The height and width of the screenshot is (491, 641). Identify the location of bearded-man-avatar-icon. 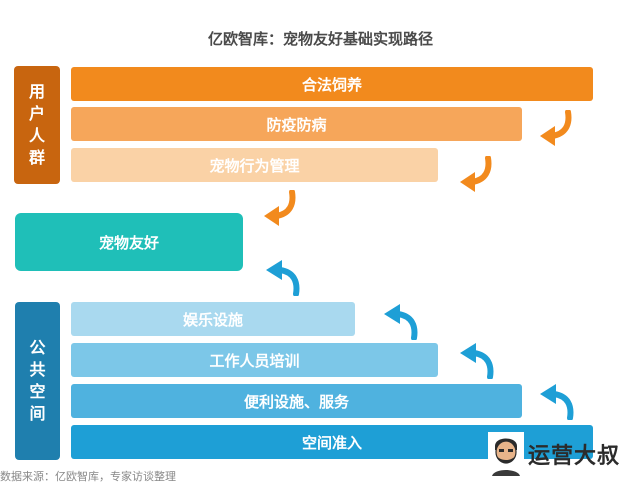
(506, 454).